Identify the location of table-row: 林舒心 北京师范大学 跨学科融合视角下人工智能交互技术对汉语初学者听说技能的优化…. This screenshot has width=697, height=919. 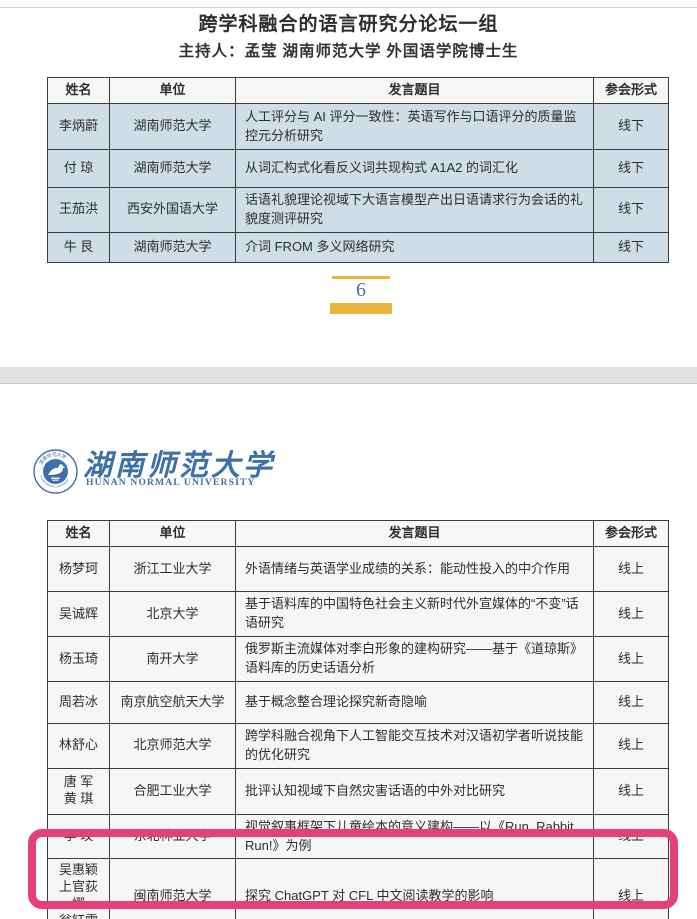
(358, 746).